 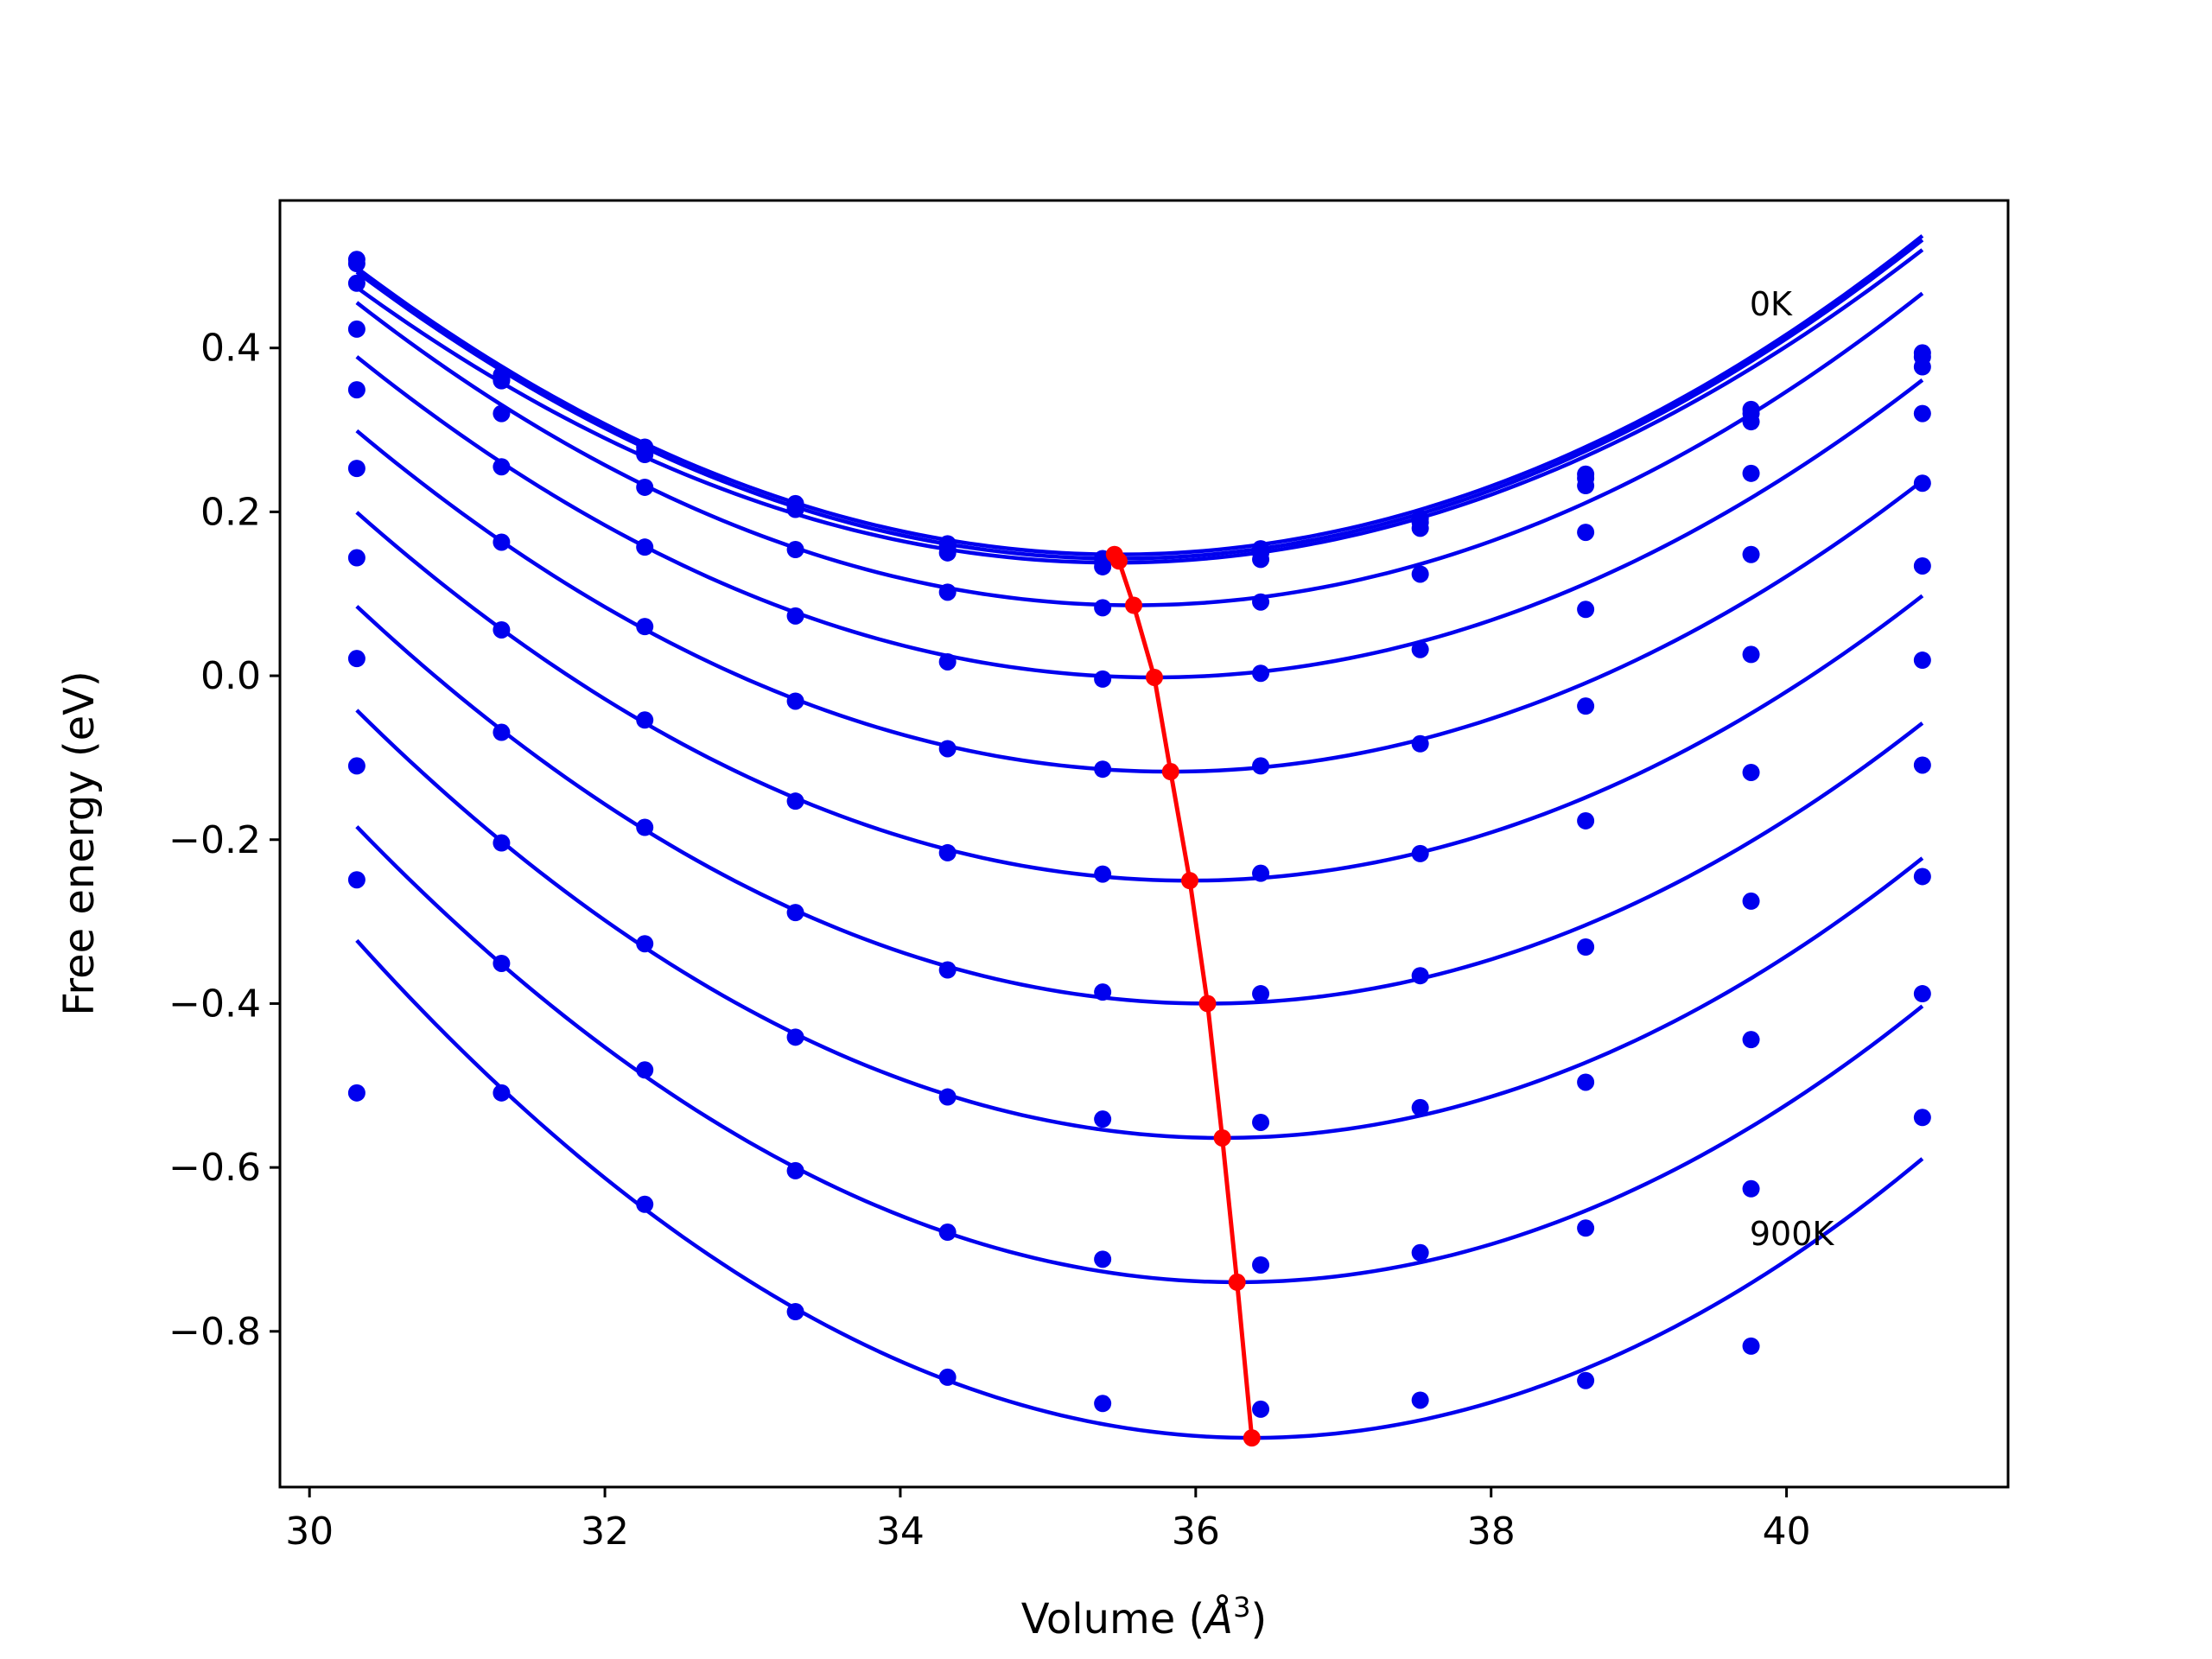 What do you see at coordinates (1144, 1617) in the screenshot?
I see `x-axis-label: Volume (Å3)` at bounding box center [1144, 1617].